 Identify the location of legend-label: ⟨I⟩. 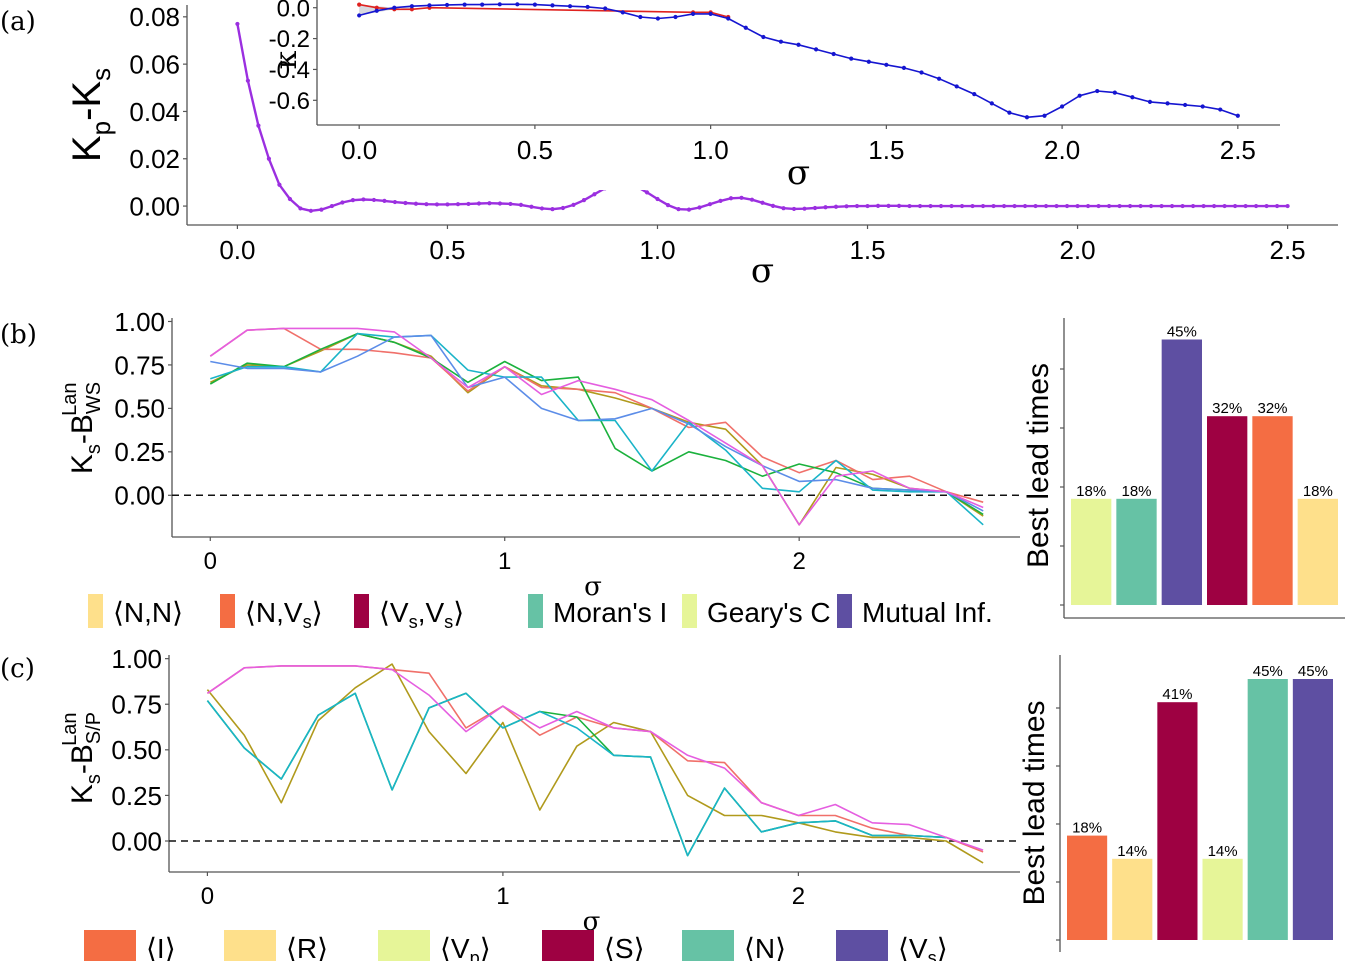
(161, 947).